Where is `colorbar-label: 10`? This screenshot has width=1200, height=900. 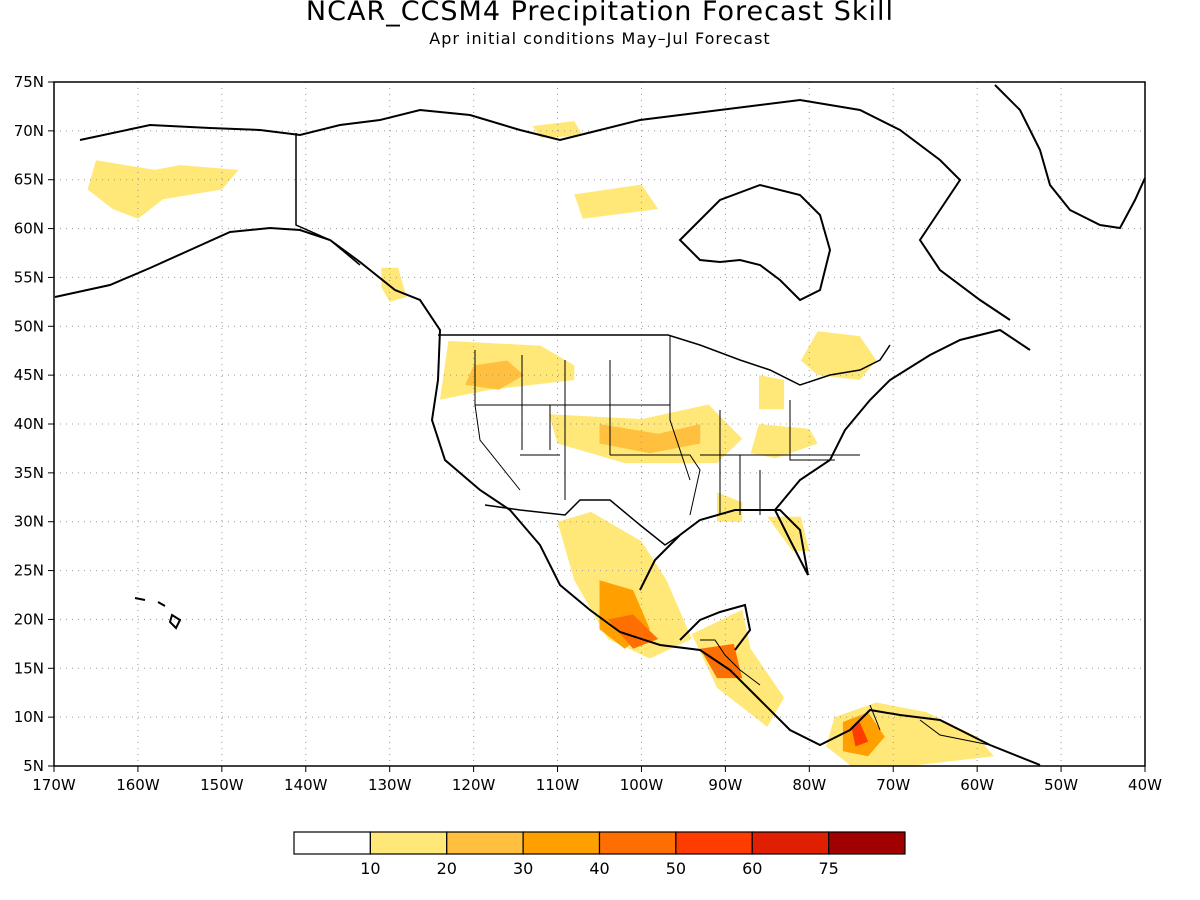
colorbar-label: 10 is located at coordinates (370, 868).